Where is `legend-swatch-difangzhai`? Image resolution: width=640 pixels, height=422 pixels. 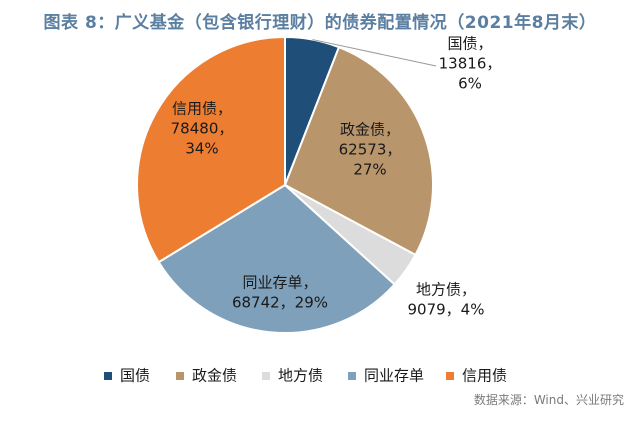 legend-swatch-difangzhai is located at coordinates (266, 376).